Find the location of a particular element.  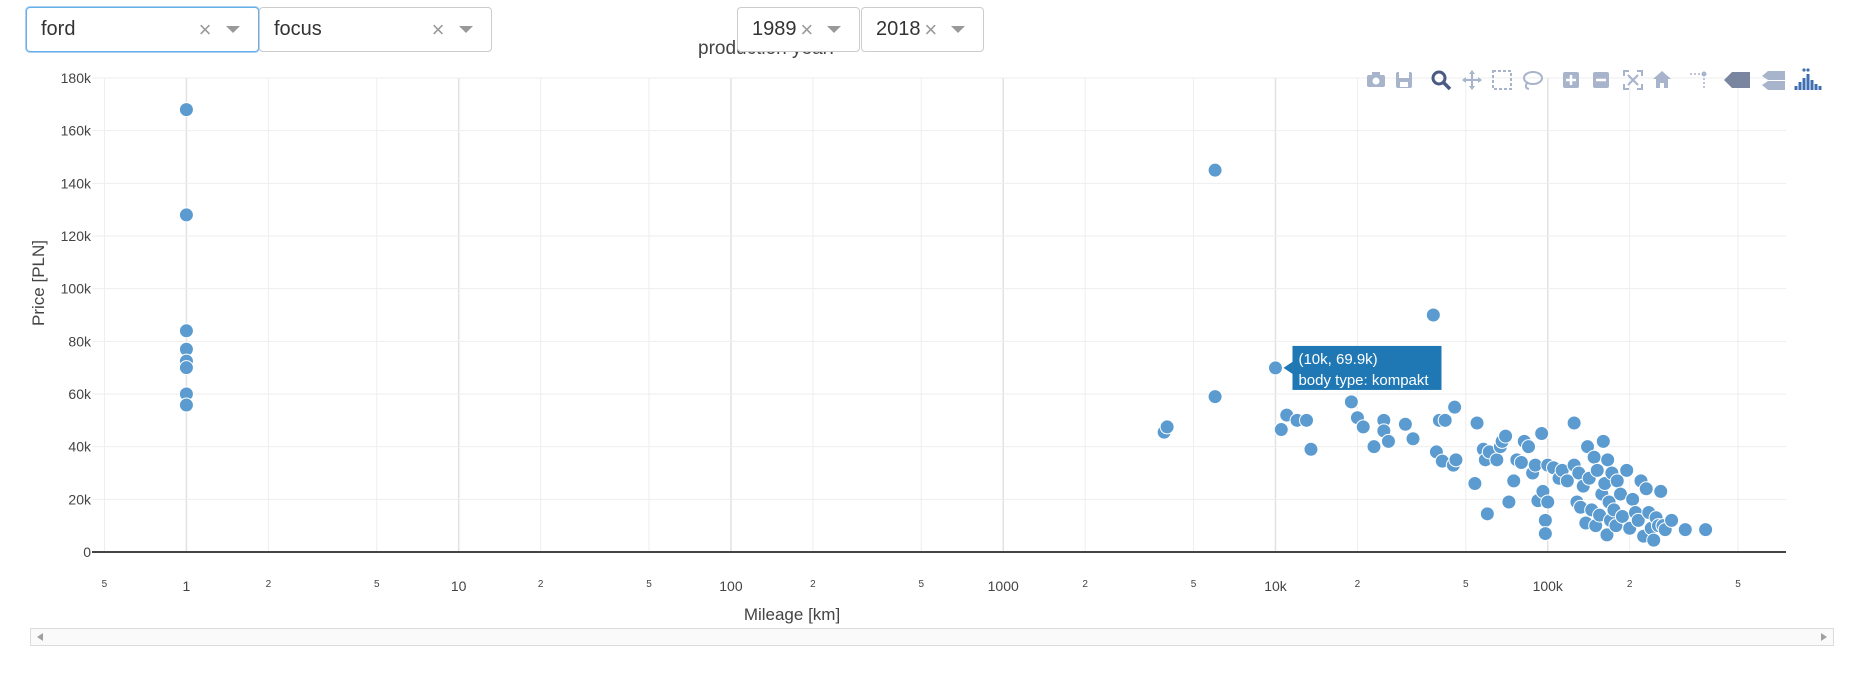

plotly-logo-icon is located at coordinates (1808, 79).